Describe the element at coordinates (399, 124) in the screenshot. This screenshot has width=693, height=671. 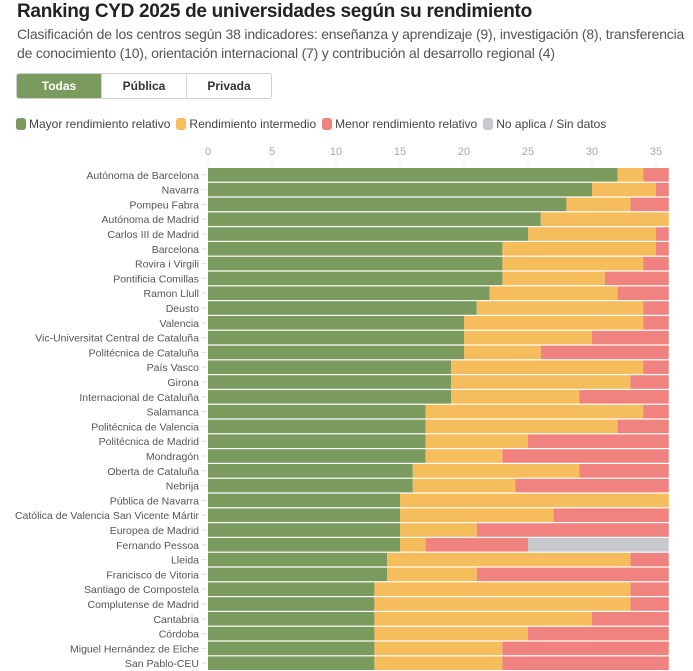
I see `legend-item-menor: Menor rendimiento relativo` at that location.